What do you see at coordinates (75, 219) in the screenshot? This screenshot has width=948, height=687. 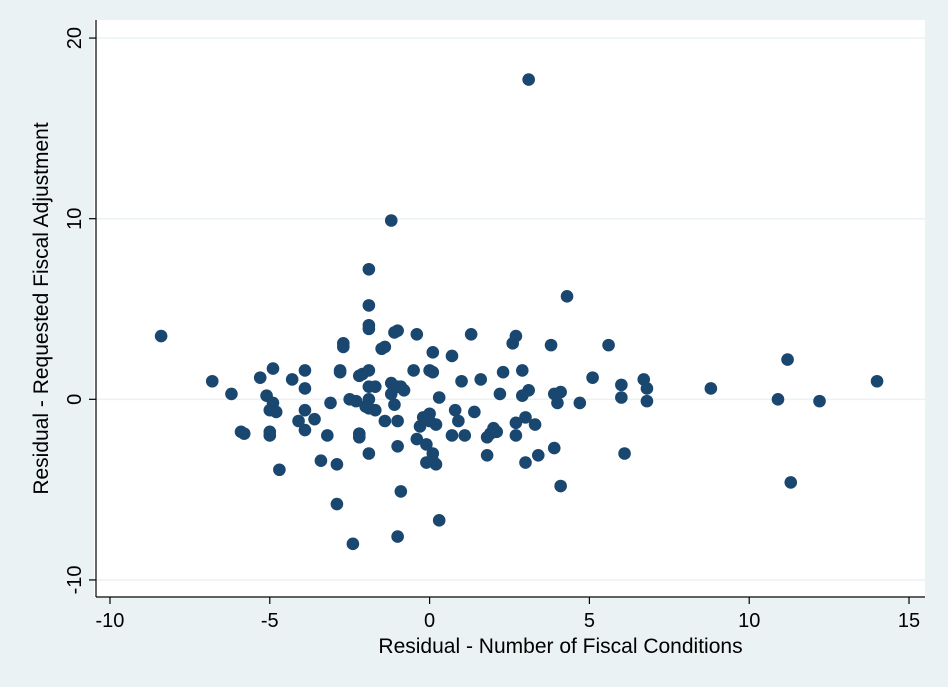 I see `y-tick-label: 10` at bounding box center [75, 219].